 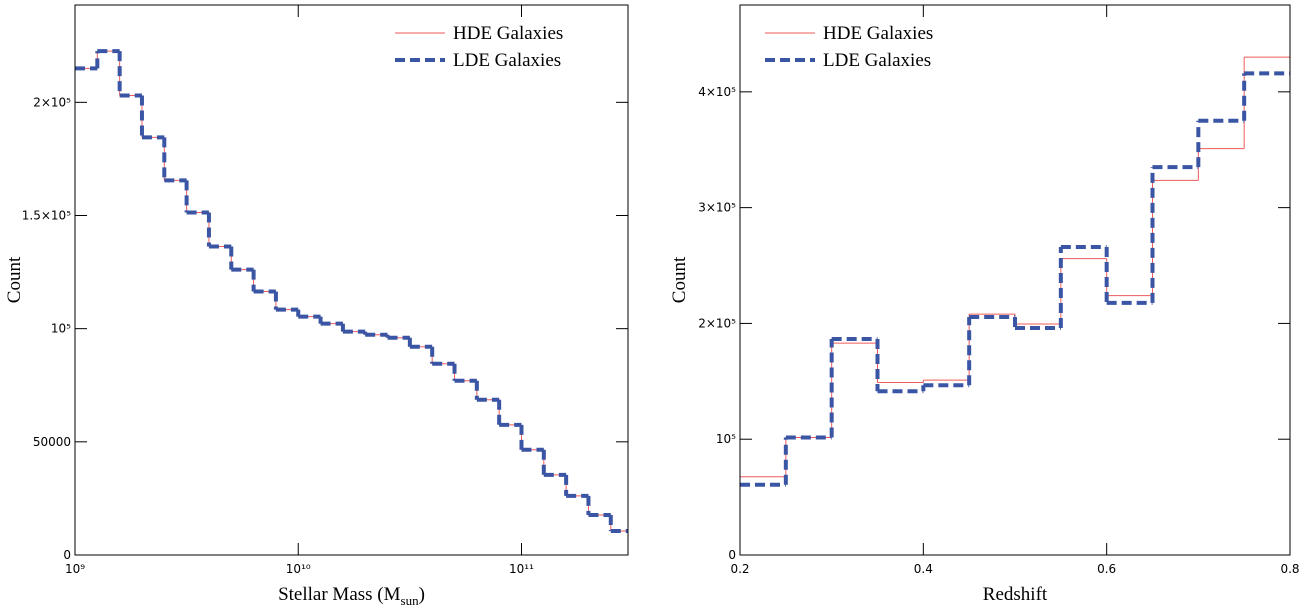 What do you see at coordinates (739, 569) in the screenshot?
I see `x-tick-label: 0.2` at bounding box center [739, 569].